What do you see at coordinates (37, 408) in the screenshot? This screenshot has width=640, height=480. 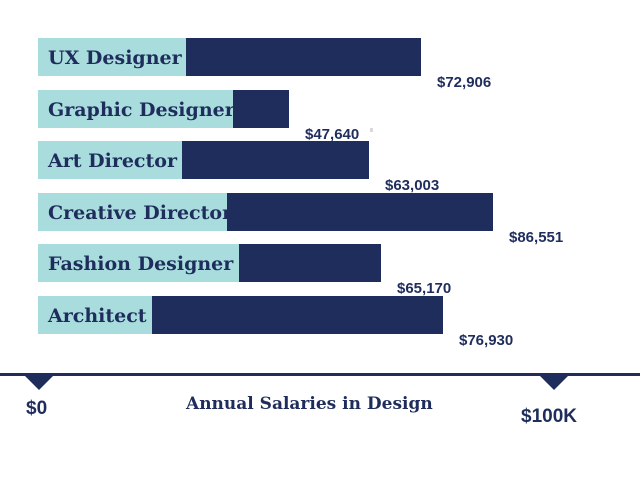 I see `tick-label-min: $0` at bounding box center [37, 408].